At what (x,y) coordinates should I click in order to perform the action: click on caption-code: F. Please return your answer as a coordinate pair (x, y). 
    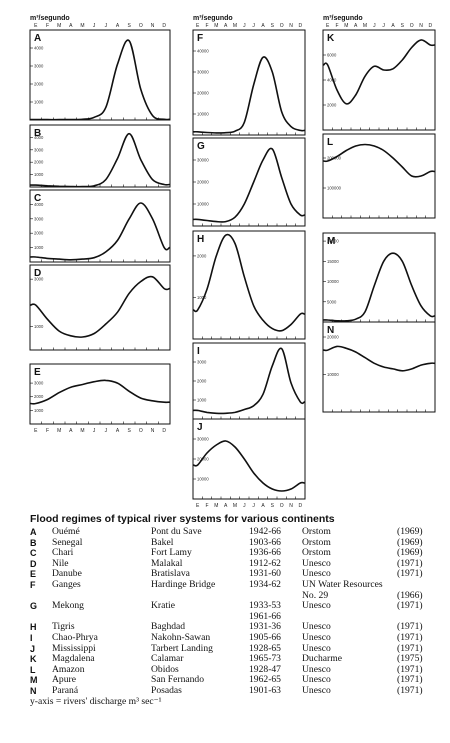
    Looking at the image, I should click on (33, 584).